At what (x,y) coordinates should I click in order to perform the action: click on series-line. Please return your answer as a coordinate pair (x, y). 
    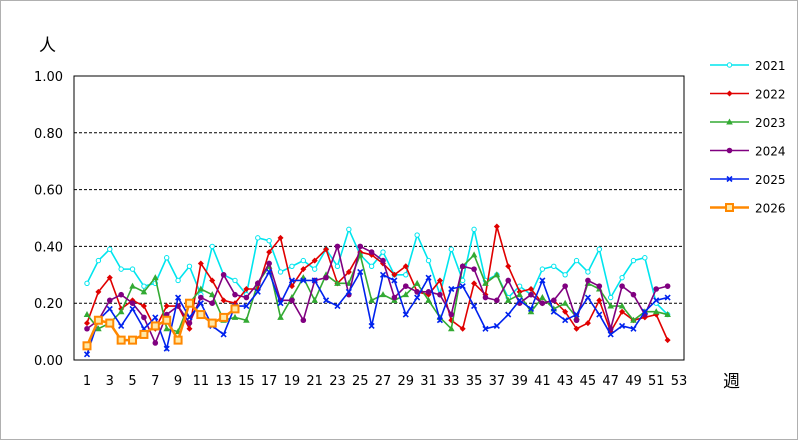
    Looking at the image, I should click on (377, 312).